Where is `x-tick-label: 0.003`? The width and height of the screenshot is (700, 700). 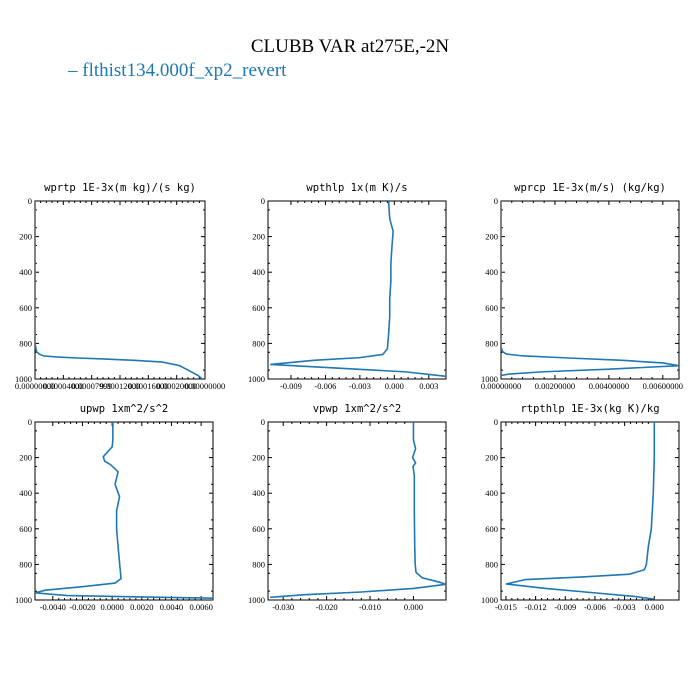
x-tick-label: 0.003 is located at coordinates (428, 386).